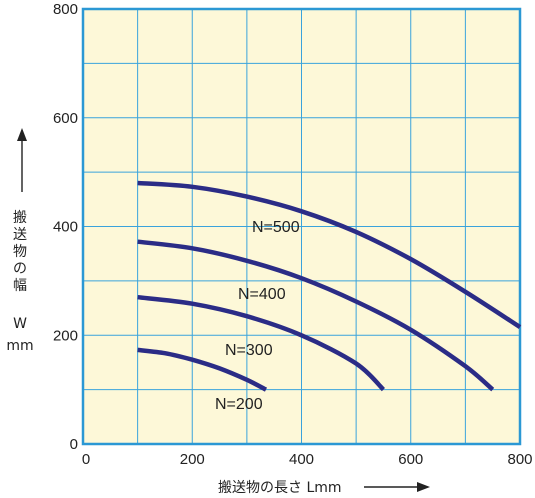 The height and width of the screenshot is (498, 535). I want to click on y-axis-title-char: 物, so click(20, 252).